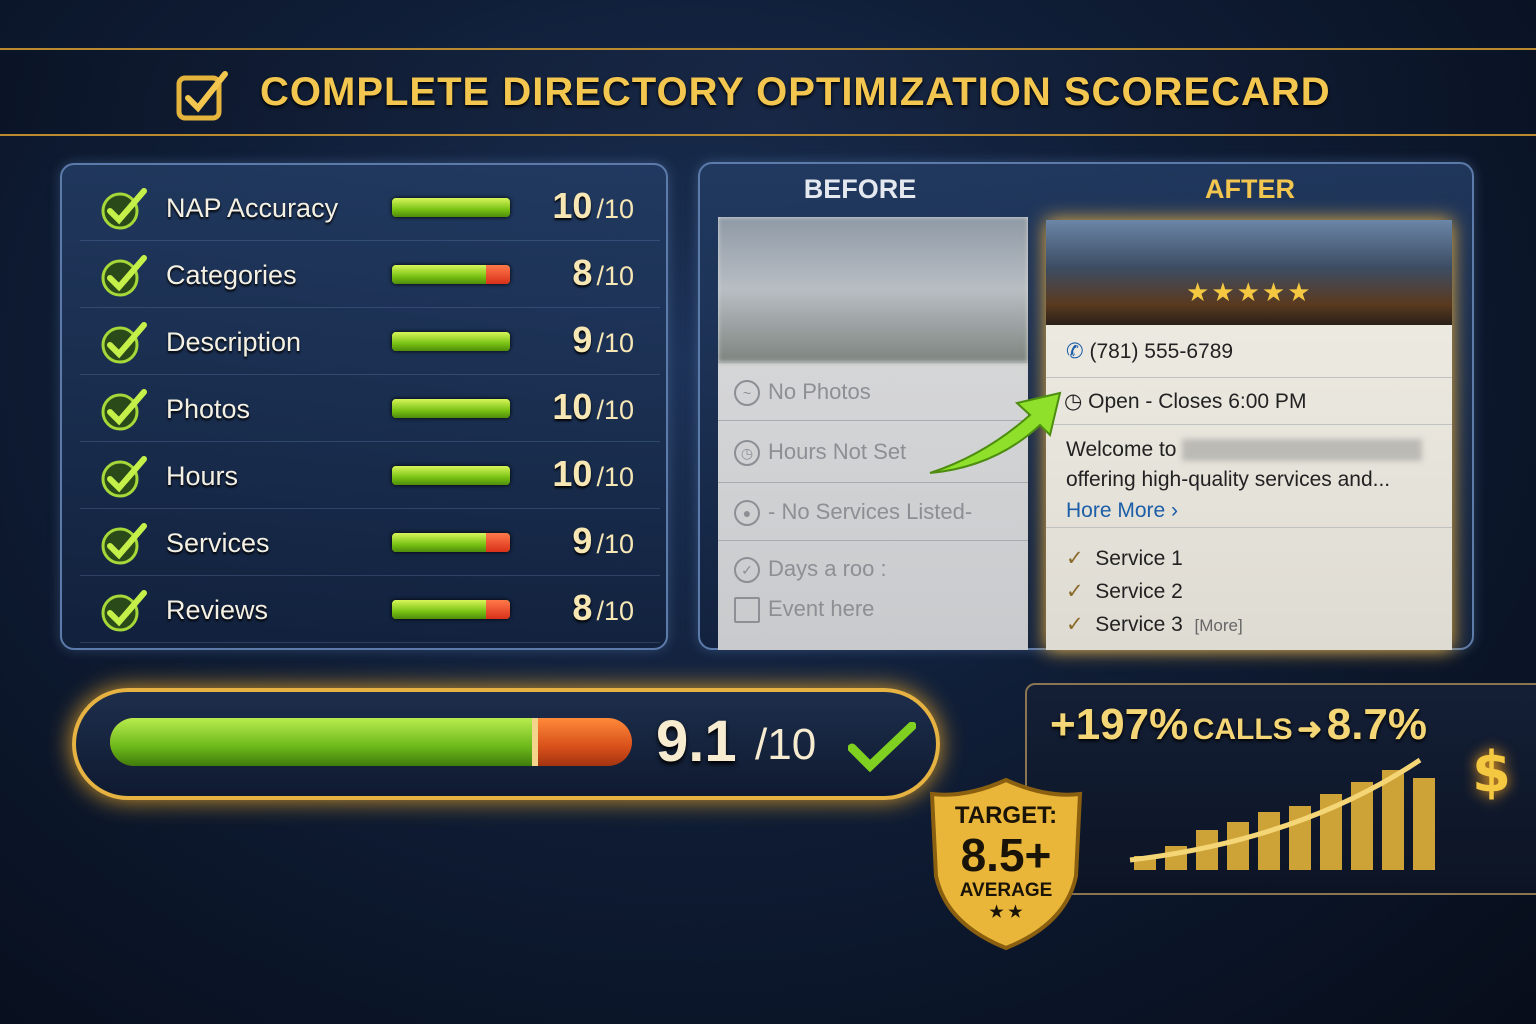 The width and height of the screenshot is (1536, 1024). I want to click on target-value: 8.5+, so click(1006, 855).